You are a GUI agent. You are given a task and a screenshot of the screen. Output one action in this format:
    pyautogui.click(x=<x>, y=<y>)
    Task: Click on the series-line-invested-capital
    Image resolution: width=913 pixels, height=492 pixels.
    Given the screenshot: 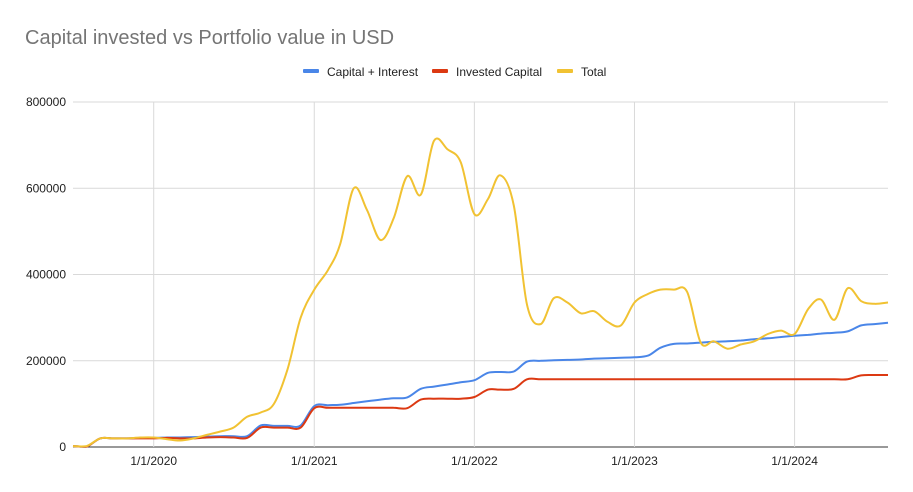 What is the action you would take?
    pyautogui.click(x=480, y=410)
    